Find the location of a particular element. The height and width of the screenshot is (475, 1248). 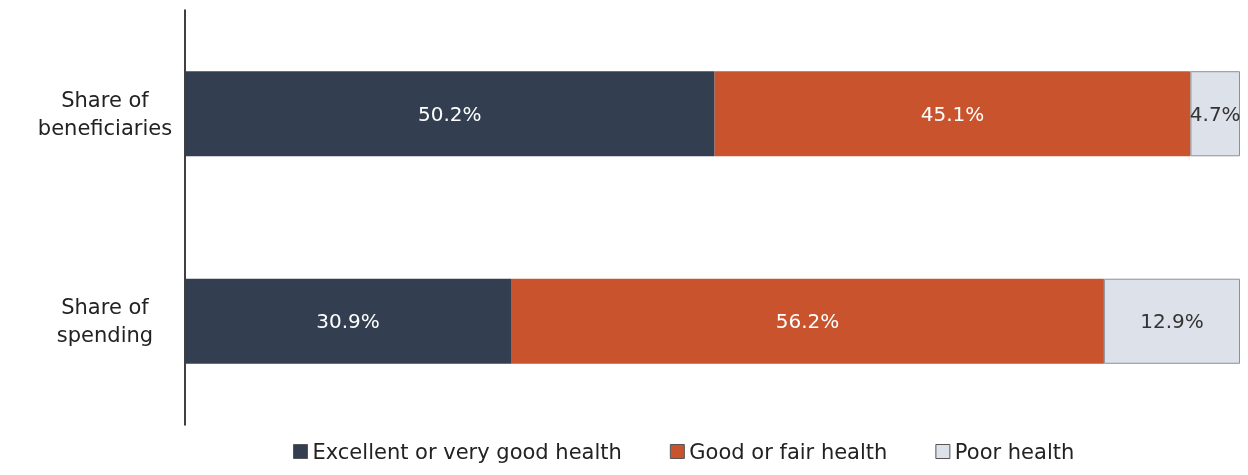

data-label: 30.9% is located at coordinates (348, 321).